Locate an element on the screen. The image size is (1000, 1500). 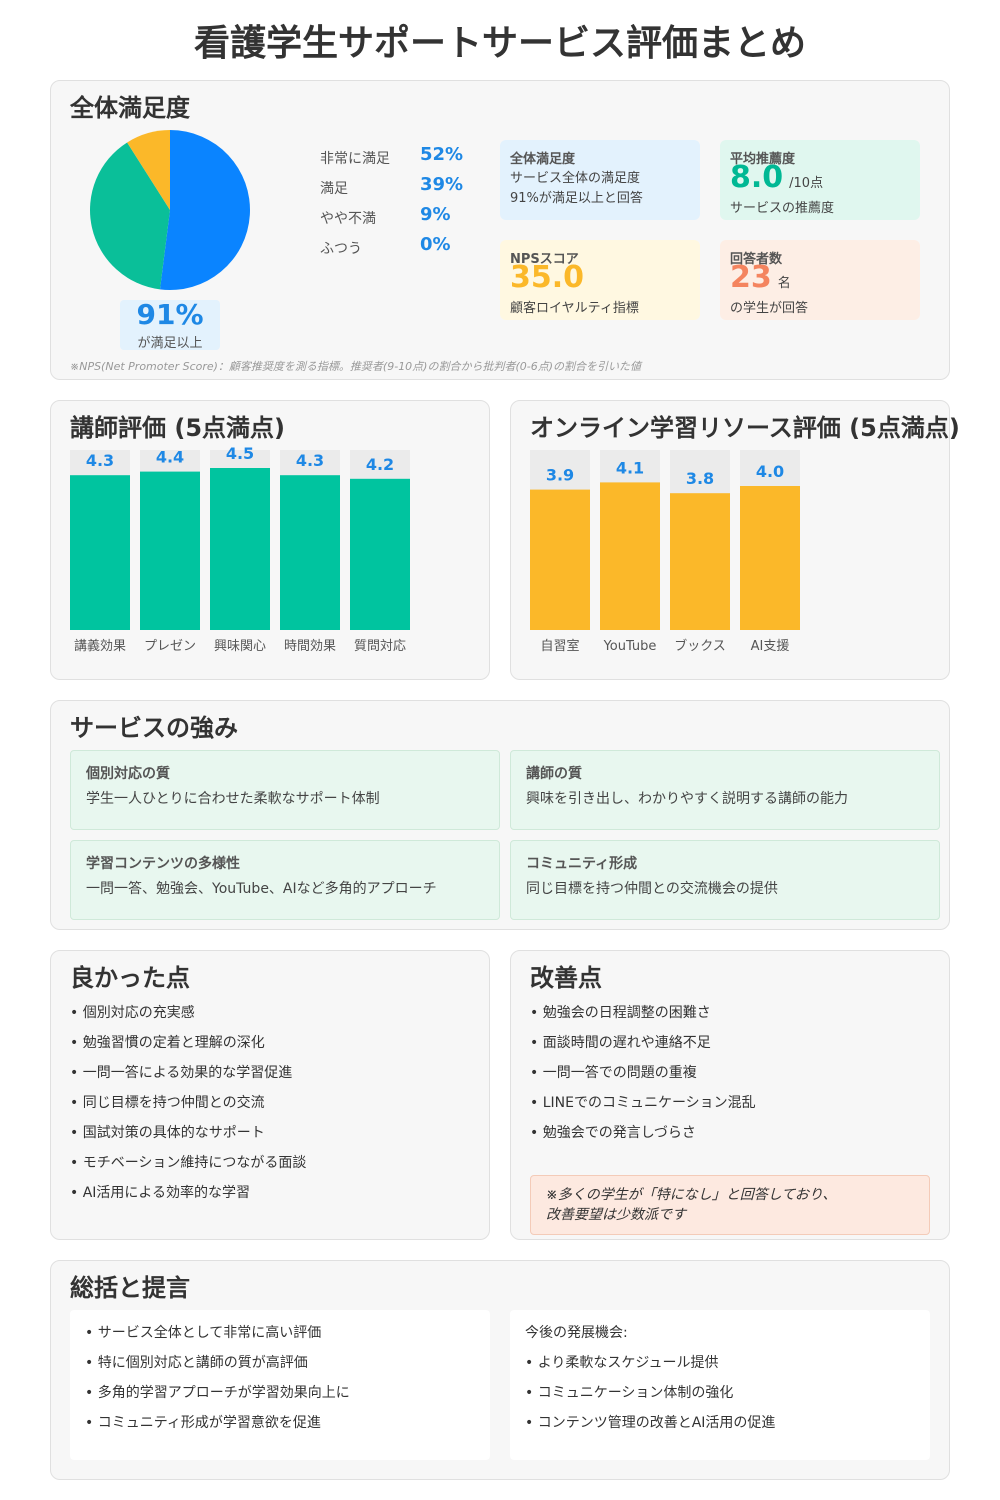
stat-nps-title: NPSスコア is located at coordinates (544, 259).